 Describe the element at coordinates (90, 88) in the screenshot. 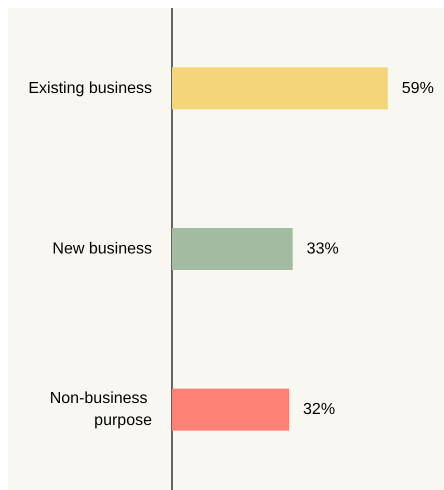

I see `y-tick-label: Existing business` at that location.